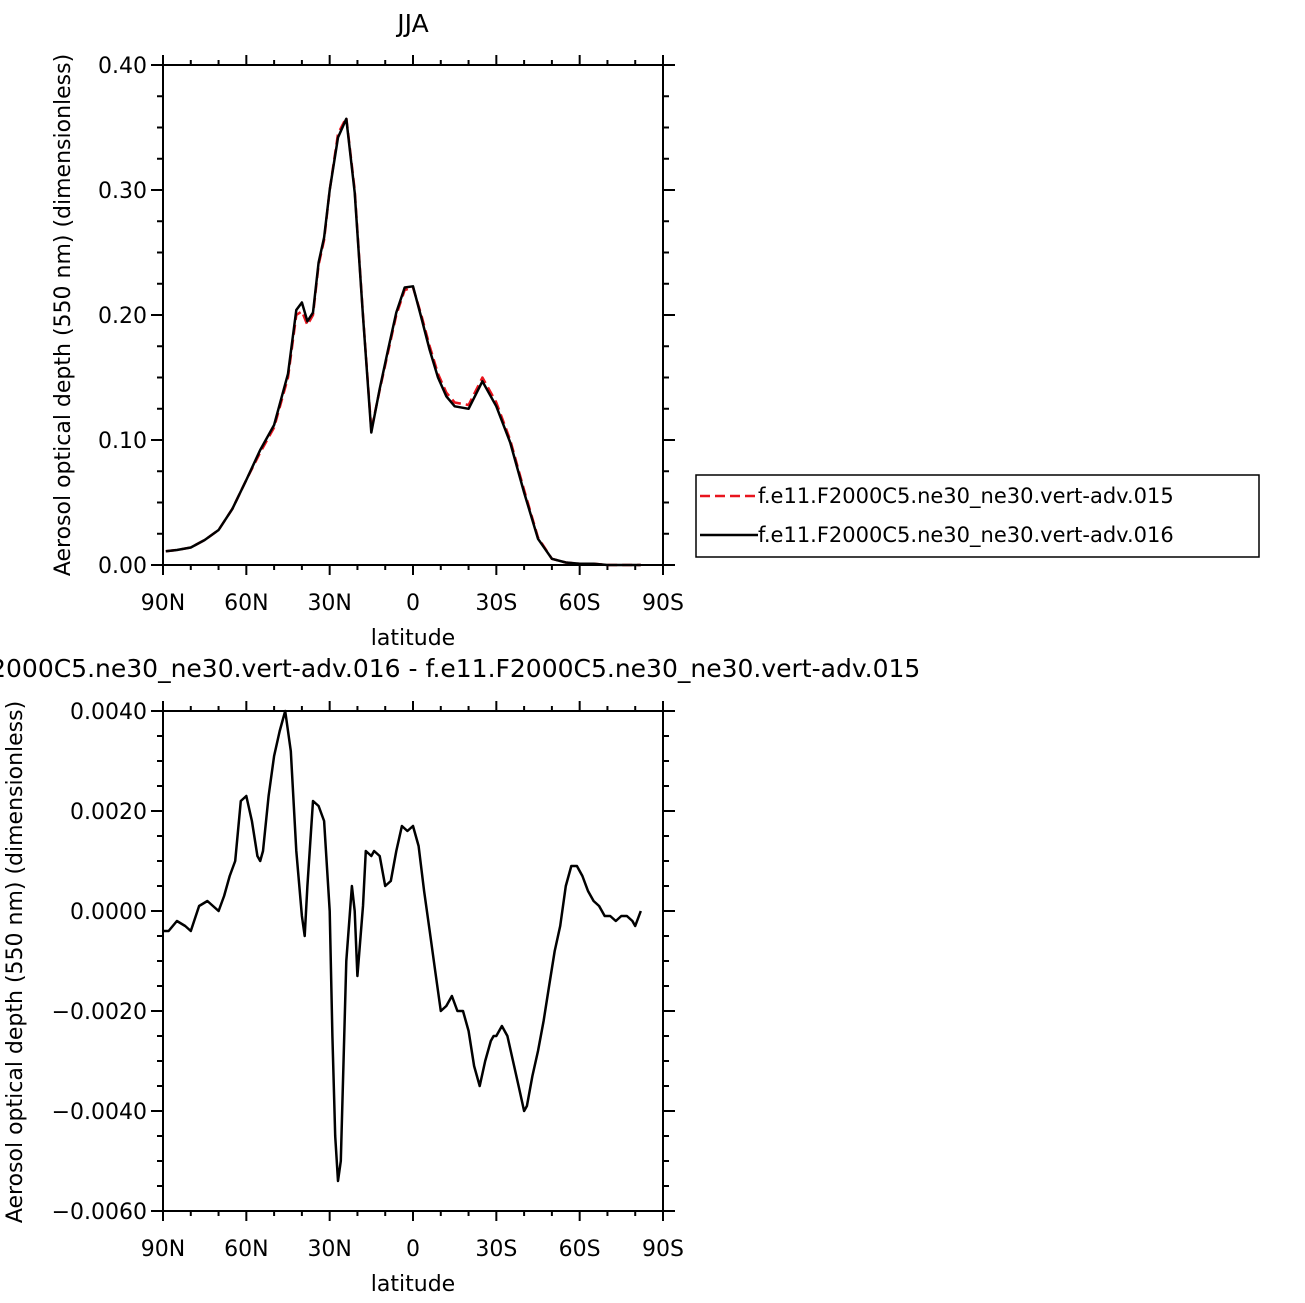 This screenshot has width=1305, height=1303. What do you see at coordinates (411, 23) in the screenshot?
I see `top-panel-title: JJA` at bounding box center [411, 23].